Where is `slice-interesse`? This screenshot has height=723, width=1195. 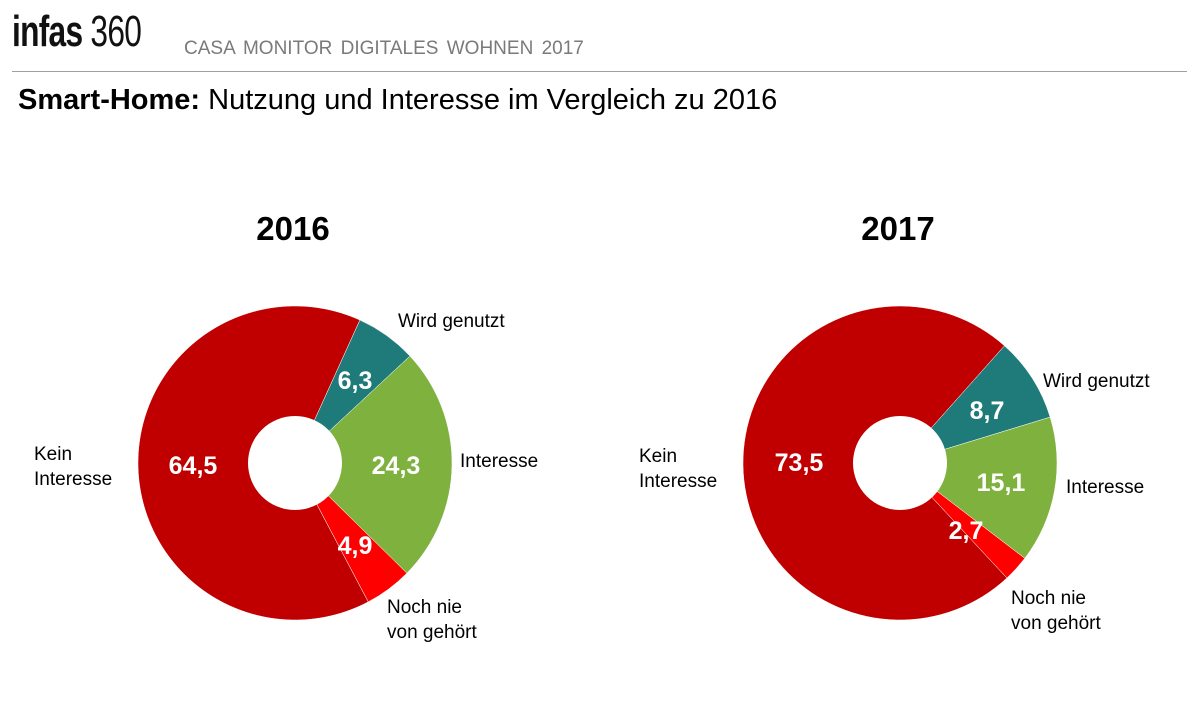 slice-interesse is located at coordinates (373, 464).